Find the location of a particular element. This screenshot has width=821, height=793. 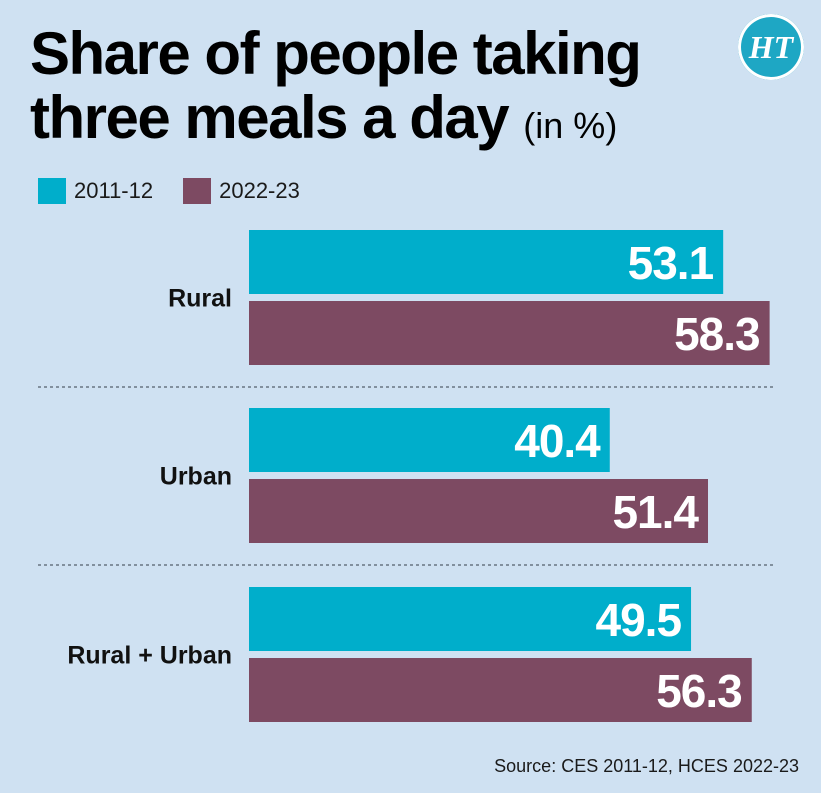

legend-label-series-1: 2011-12 is located at coordinates (114, 190).